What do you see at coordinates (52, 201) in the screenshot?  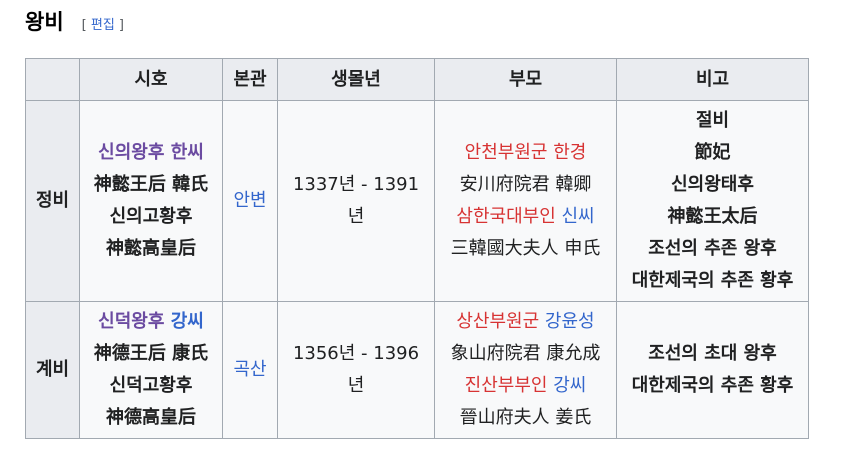 I see `rank-cell: 정비` at bounding box center [52, 201].